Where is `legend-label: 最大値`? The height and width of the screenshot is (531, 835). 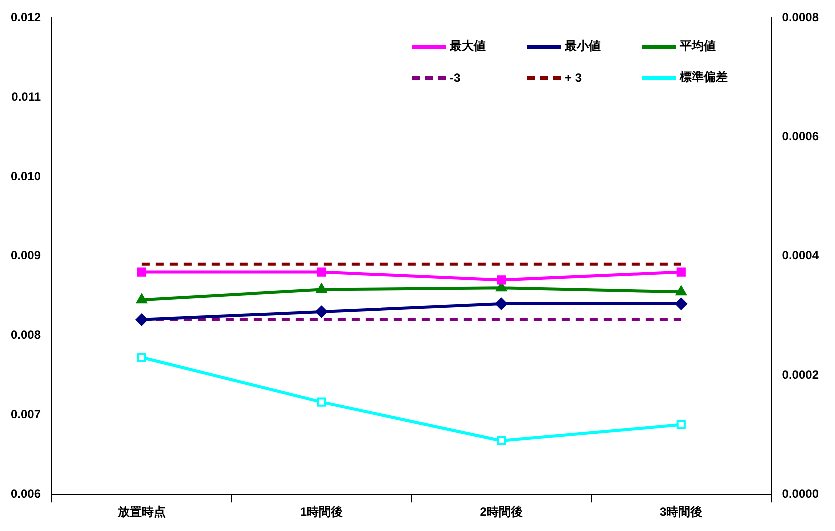
legend-label: 最大値 is located at coordinates (468, 46).